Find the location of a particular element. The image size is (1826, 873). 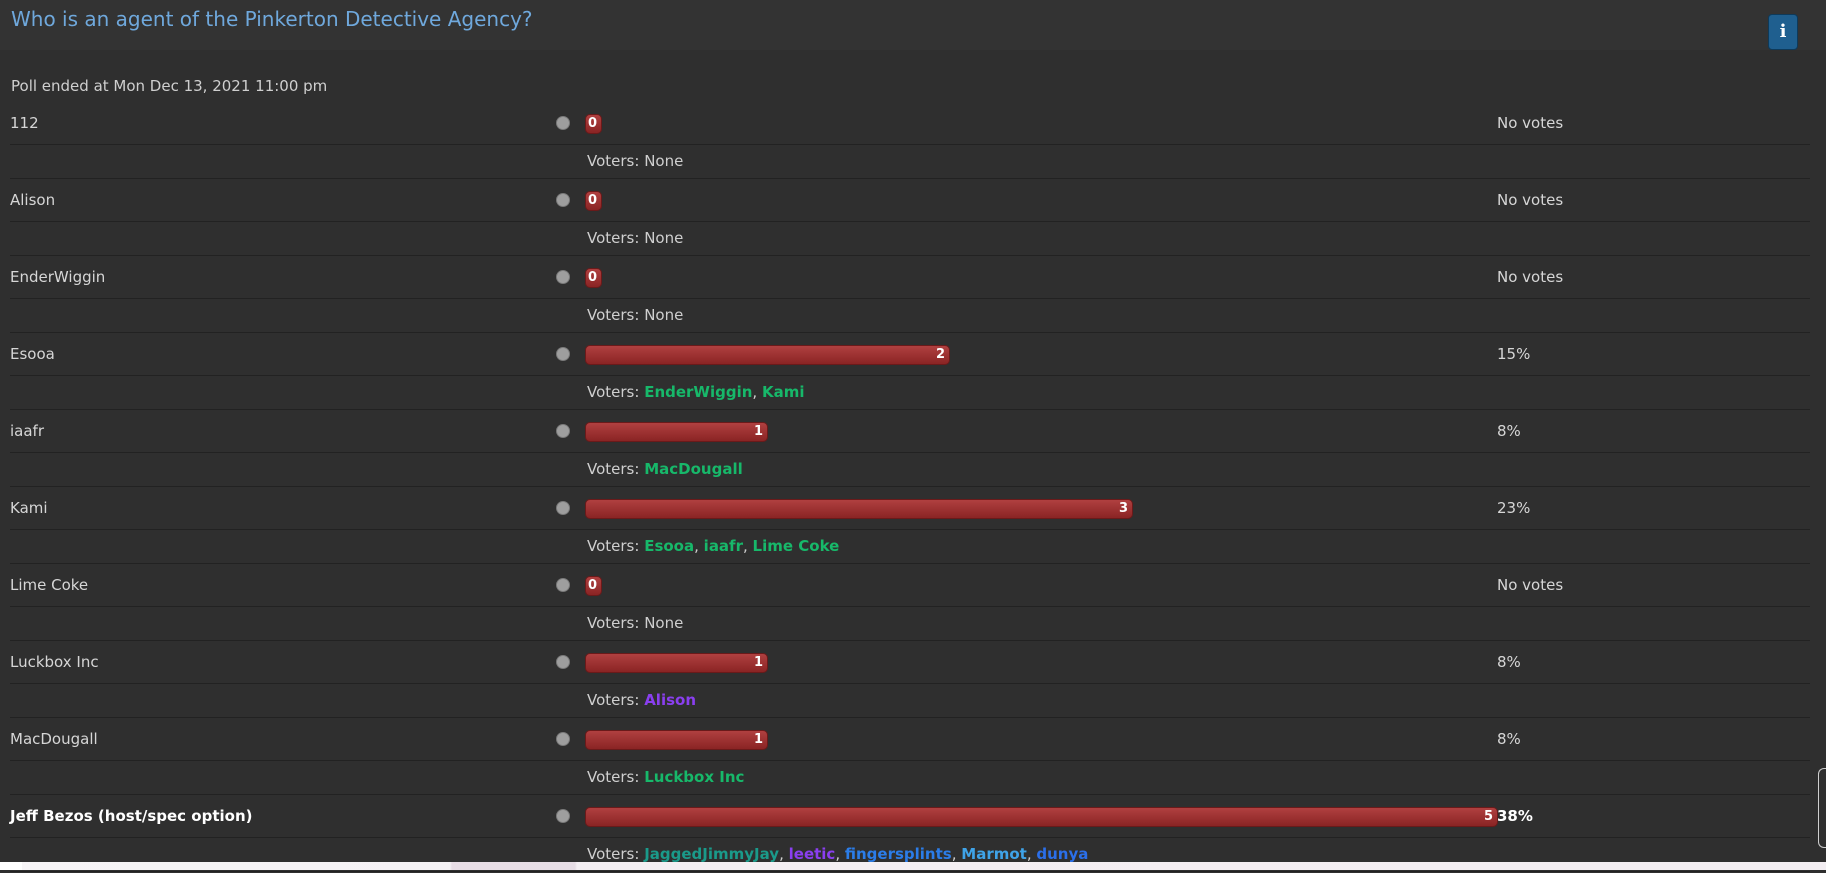

scroll-handle is located at coordinates (1822, 808).